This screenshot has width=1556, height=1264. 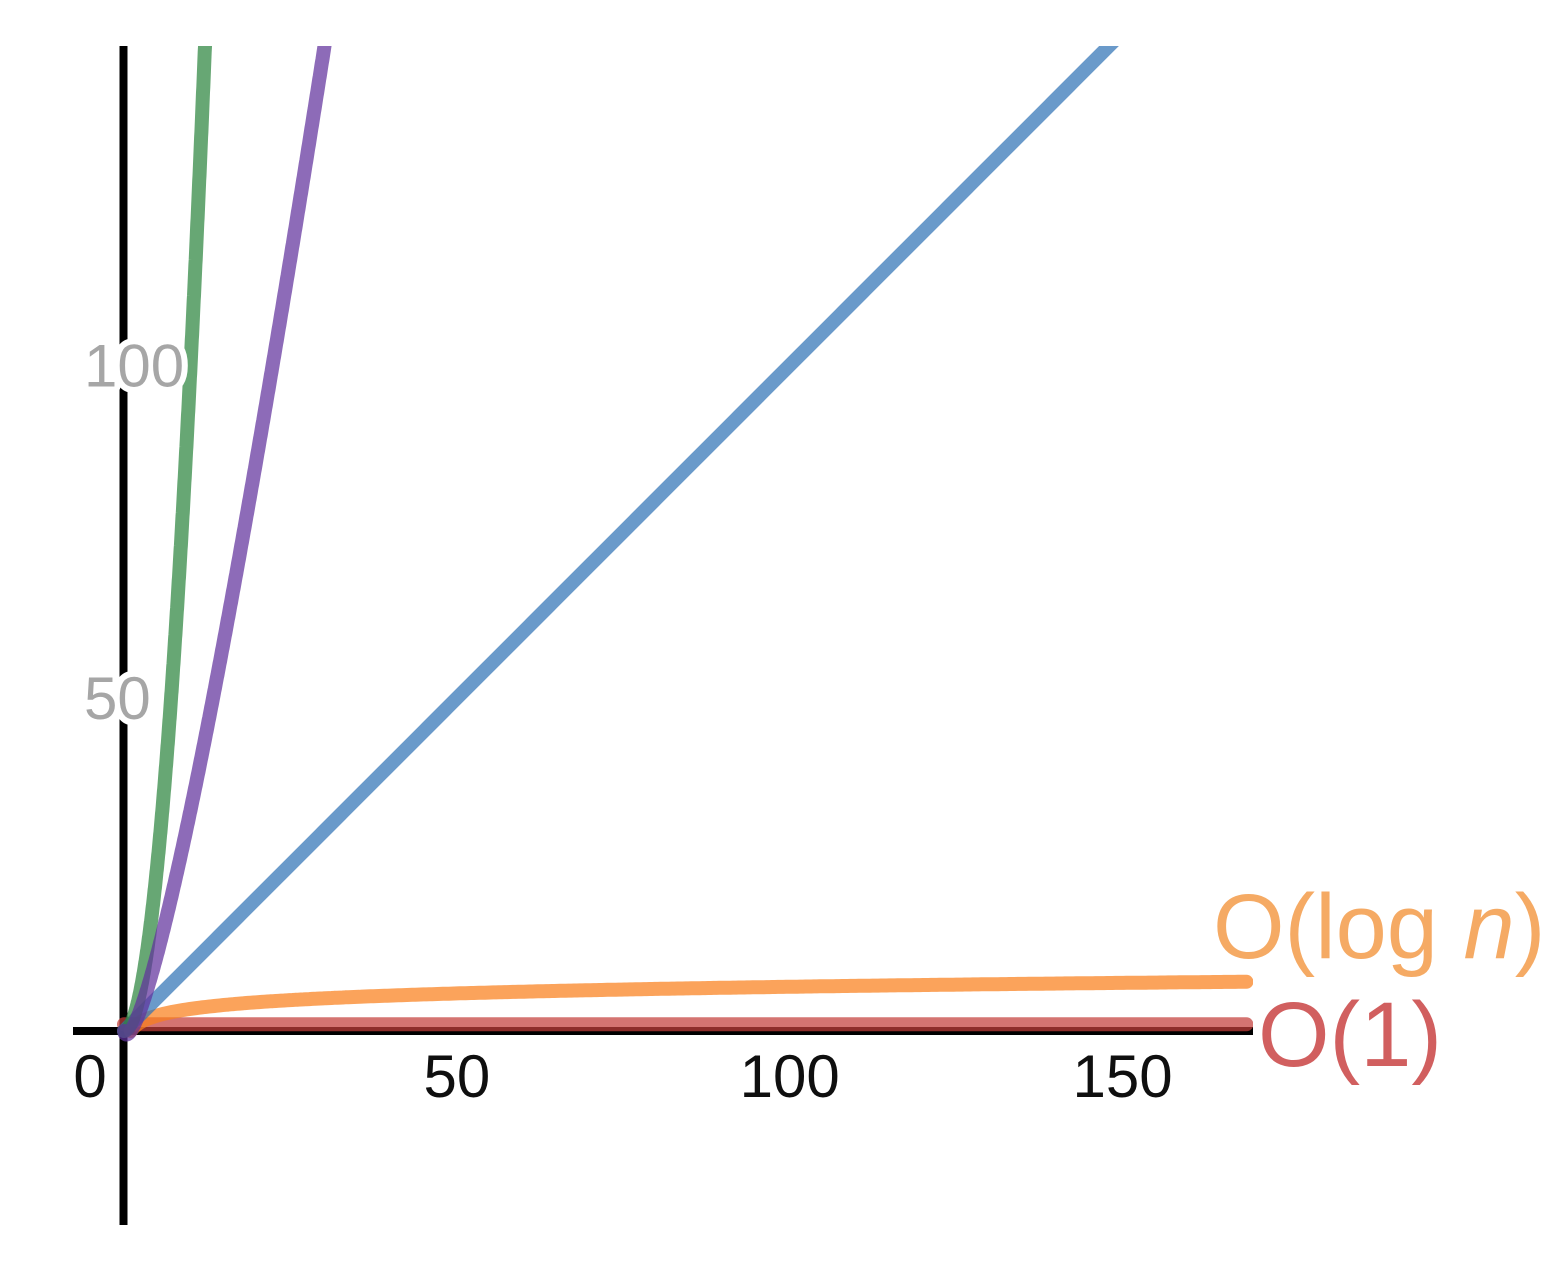 I want to click on y-tick-50: 50, so click(x=117, y=698).